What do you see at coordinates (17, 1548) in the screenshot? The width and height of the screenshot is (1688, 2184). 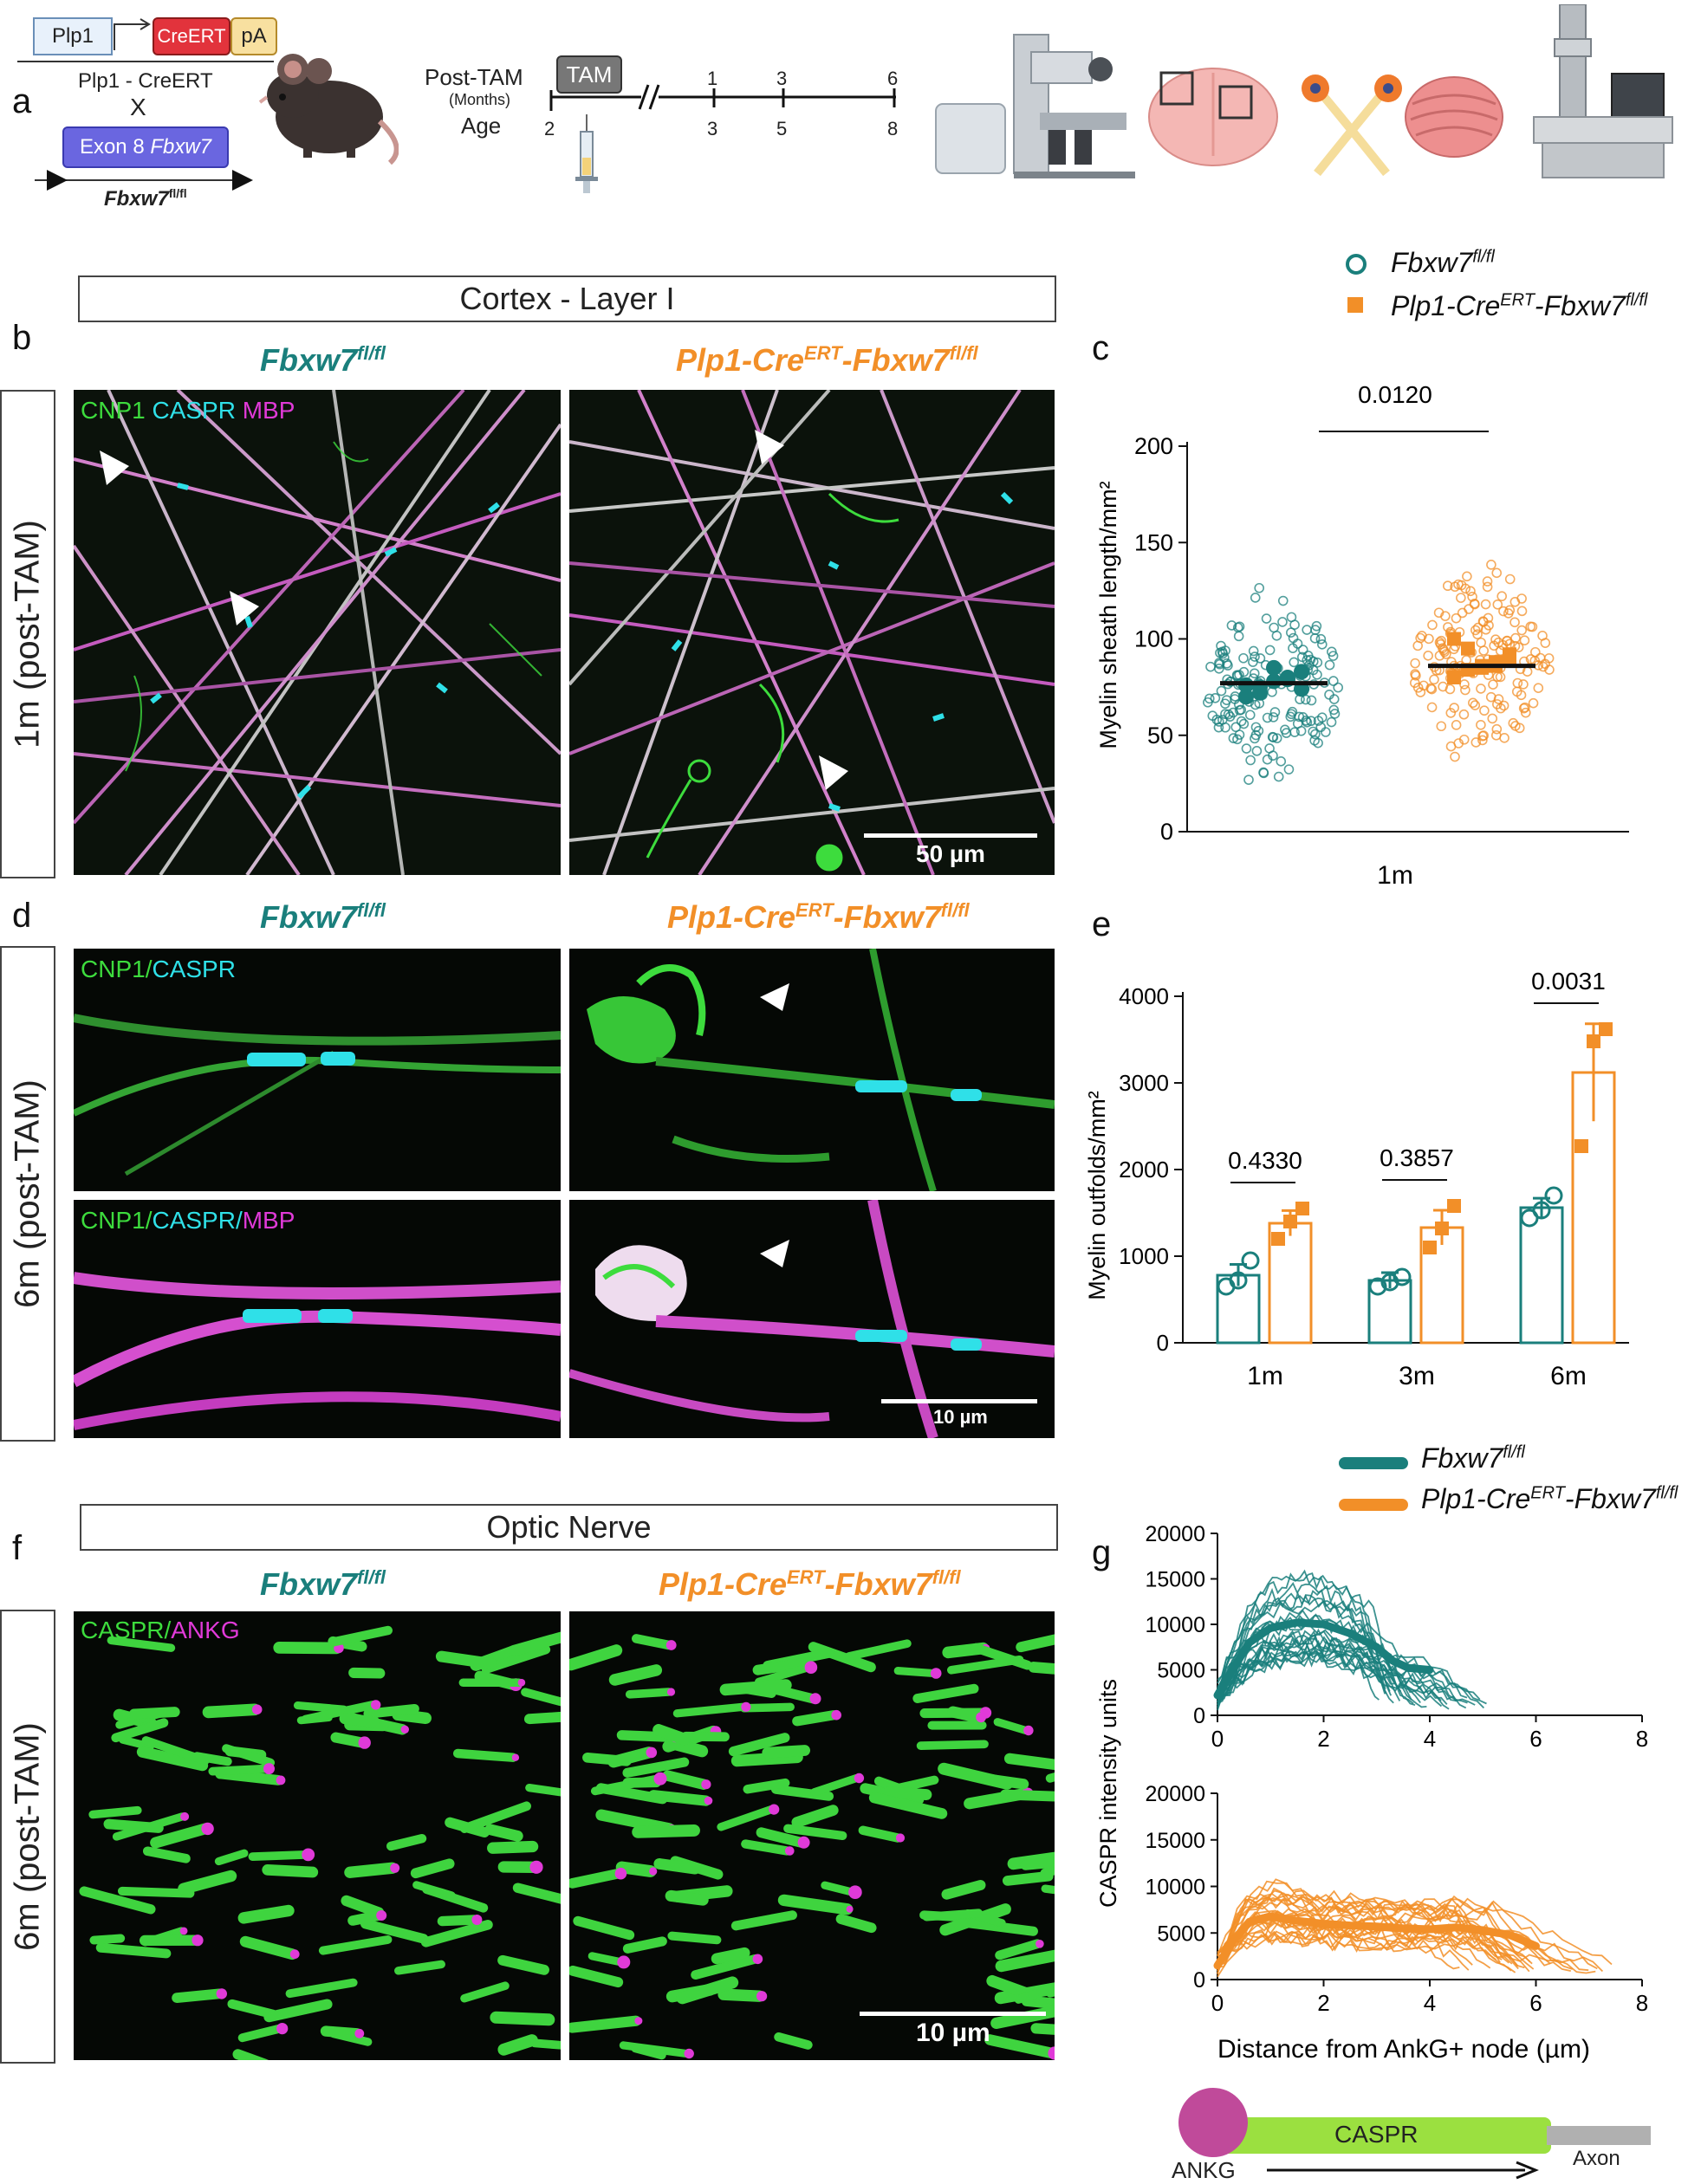 I see `panel-letter-f: f` at bounding box center [17, 1548].